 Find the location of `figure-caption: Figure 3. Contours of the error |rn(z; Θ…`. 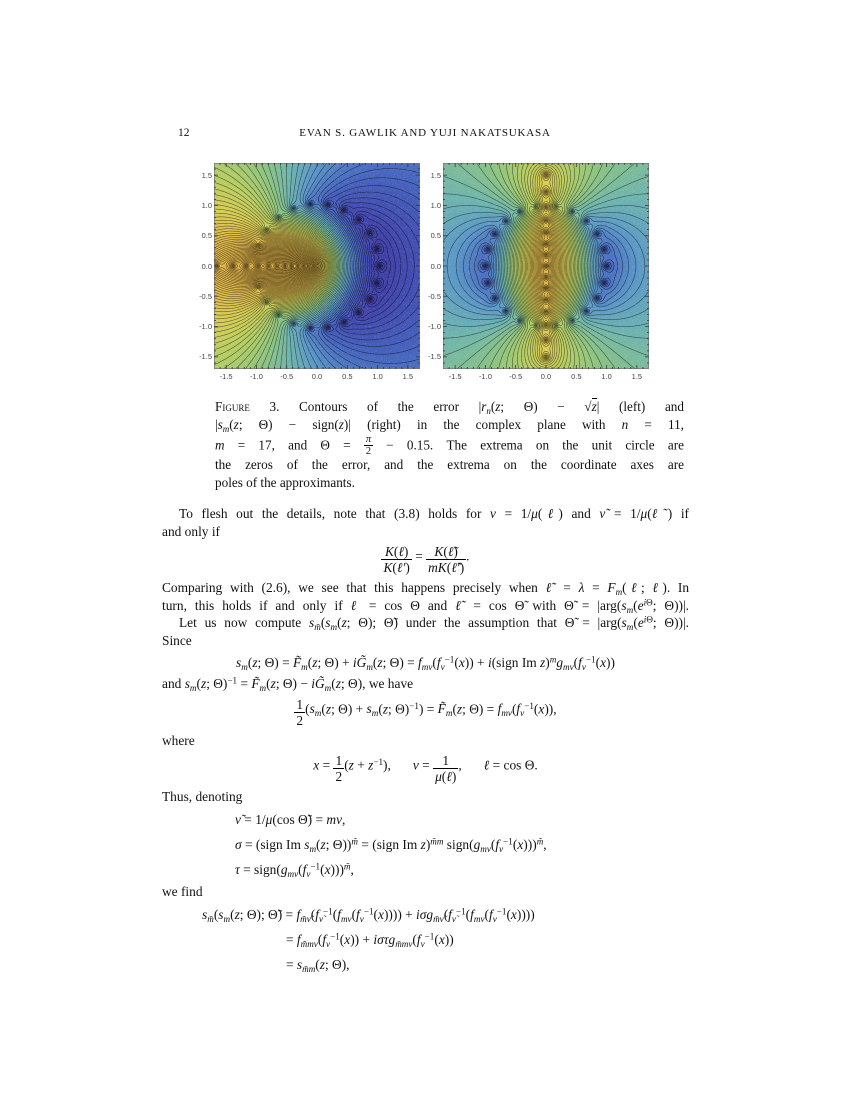

figure-caption: Figure 3. Contours of the error |rn(z; Θ… is located at coordinates (449, 445).